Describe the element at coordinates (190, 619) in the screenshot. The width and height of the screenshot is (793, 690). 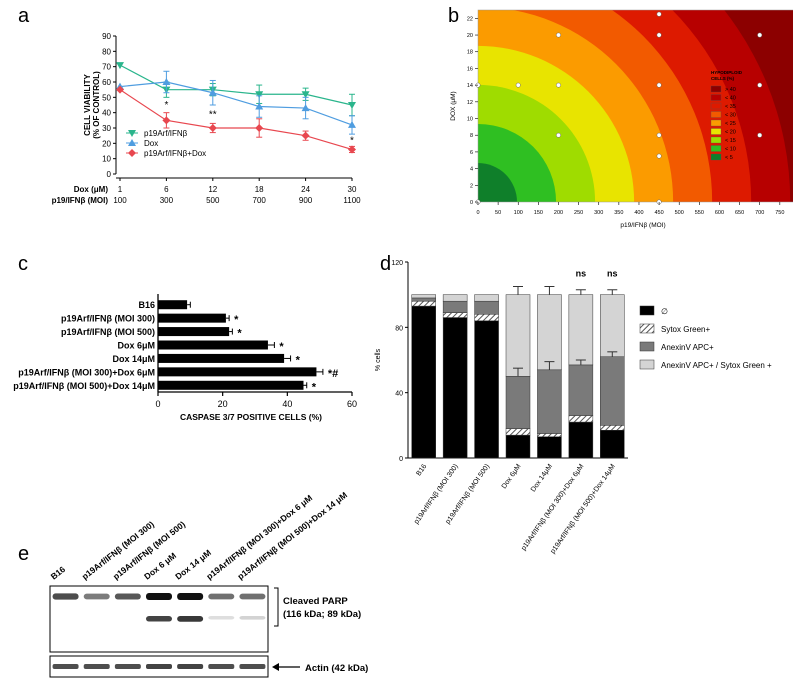
I see `band-89kda` at that location.